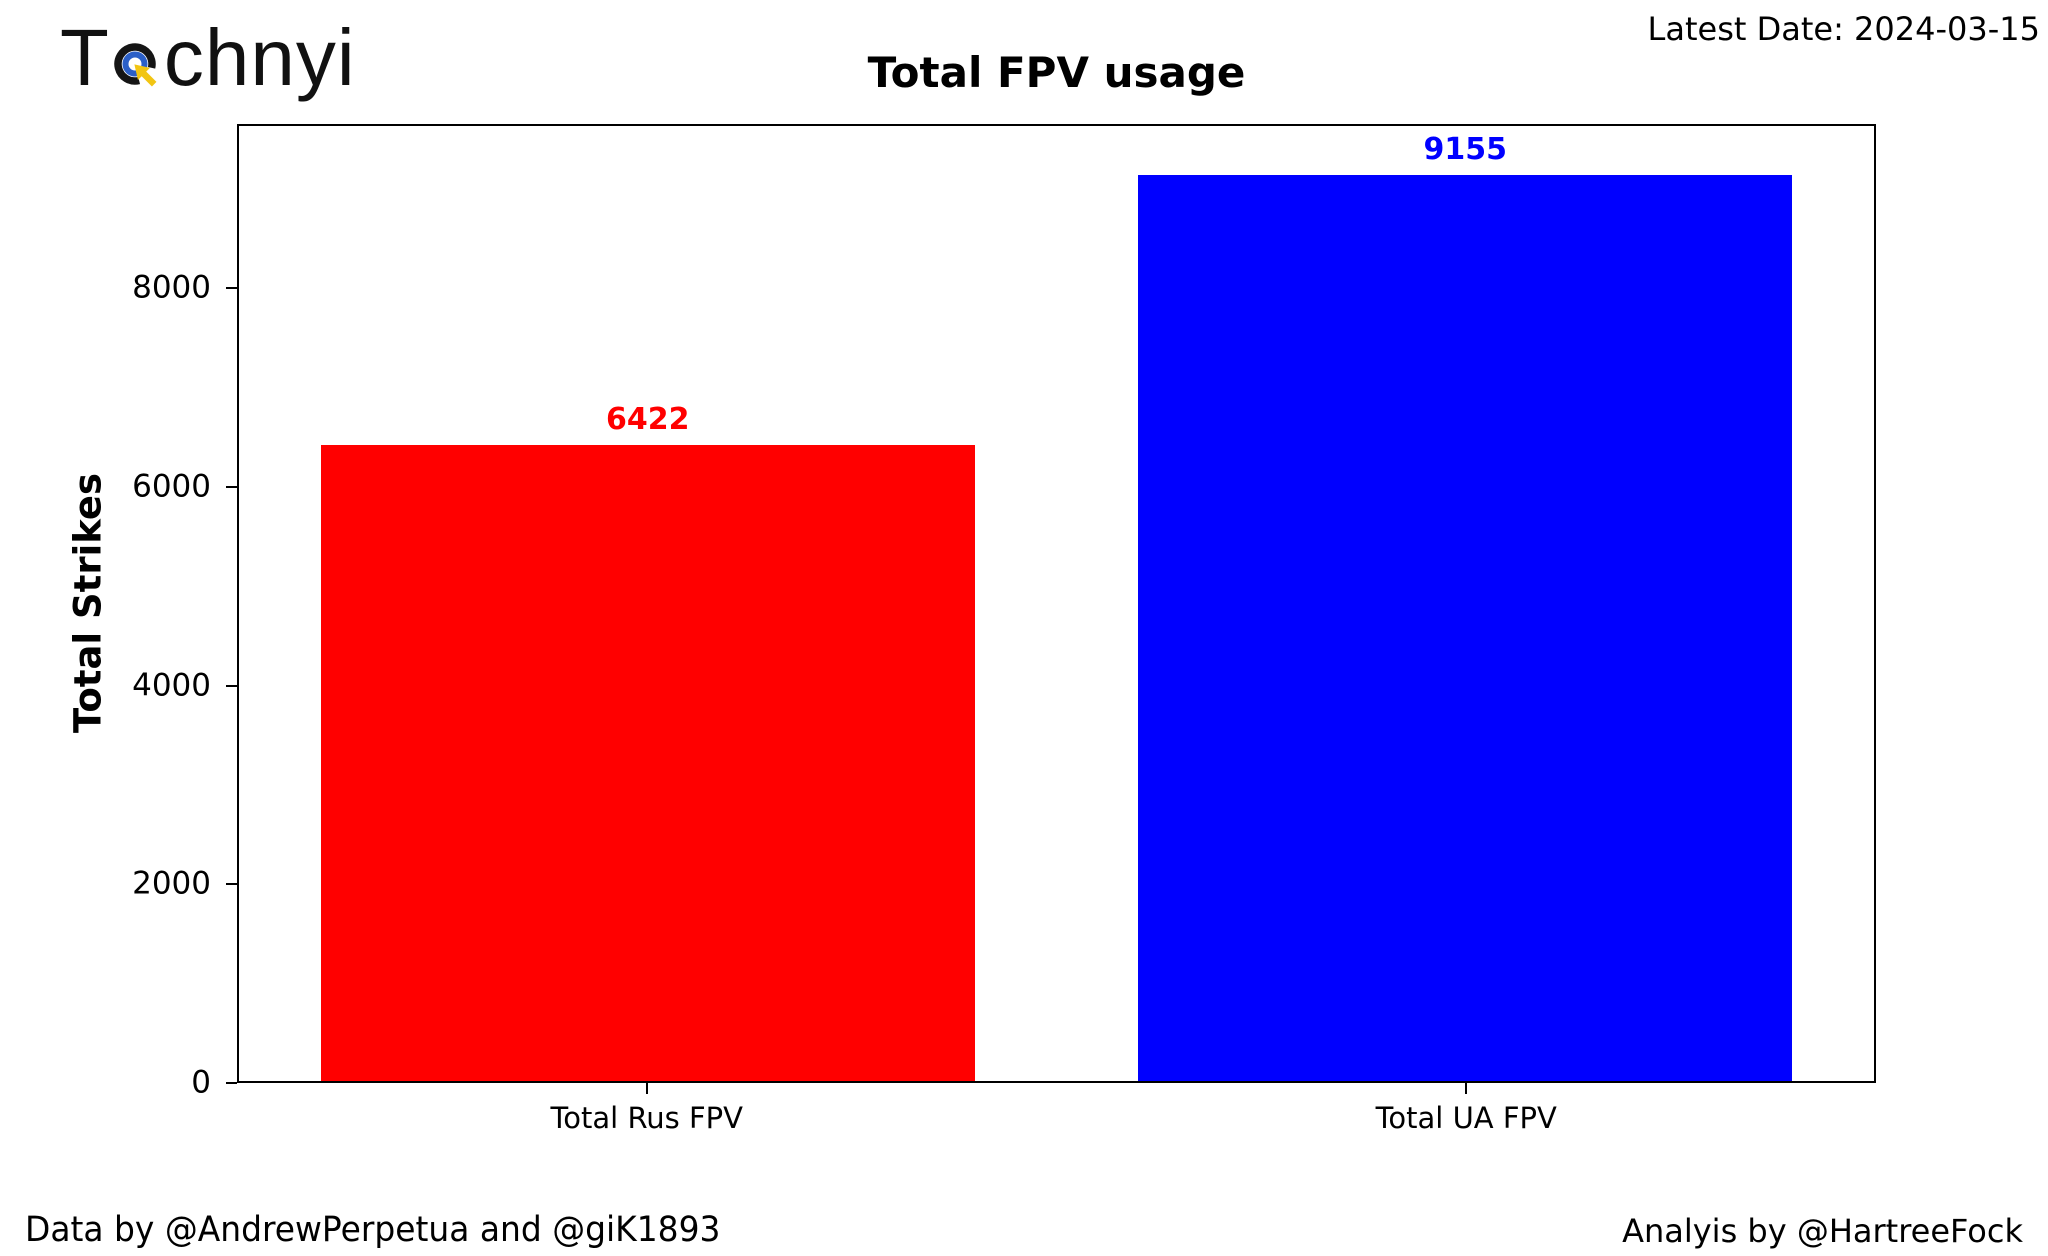  I want to click on bar-value-label-0: 6422, so click(648, 420).